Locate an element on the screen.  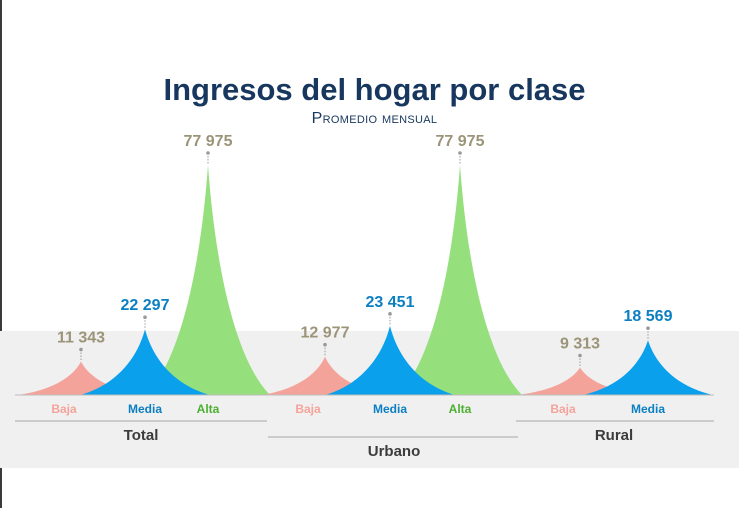
peak-total-baja is located at coordinates (81, 378).